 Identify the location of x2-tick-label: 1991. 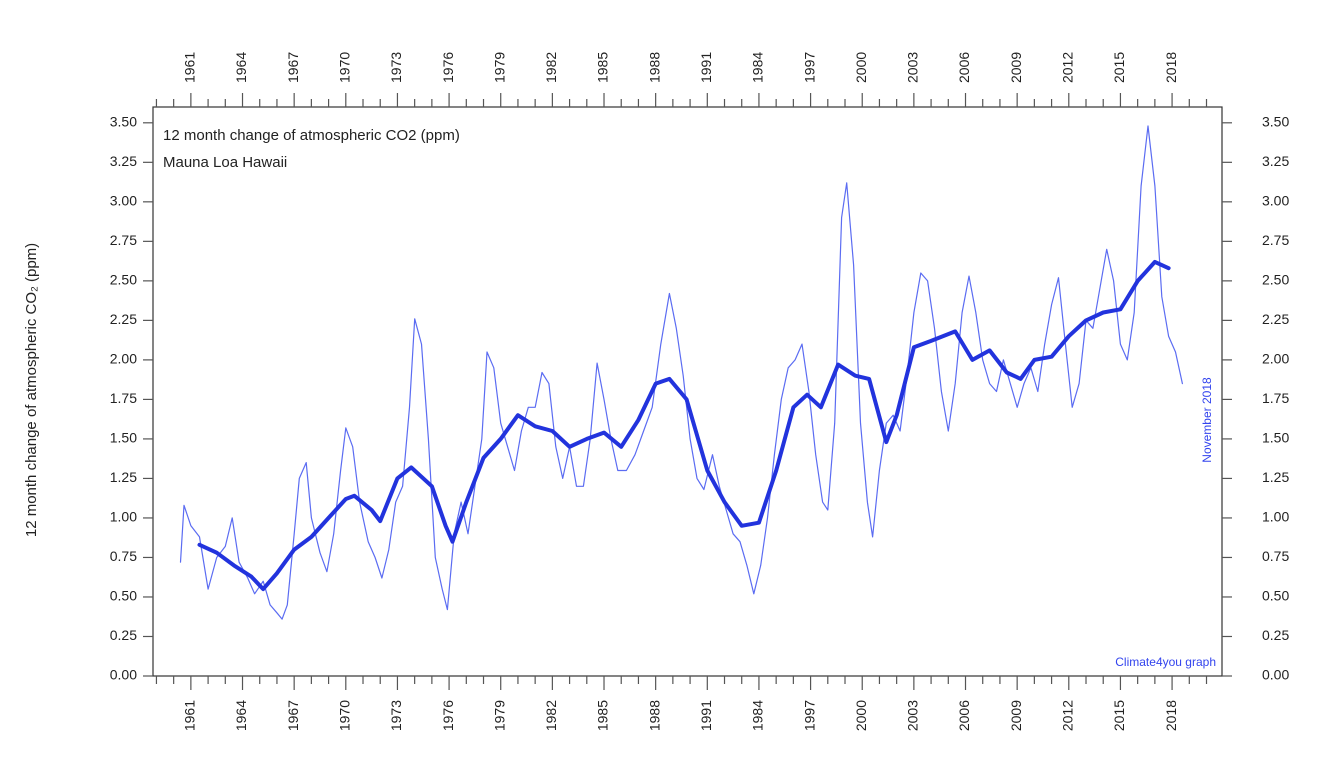
(706, 67).